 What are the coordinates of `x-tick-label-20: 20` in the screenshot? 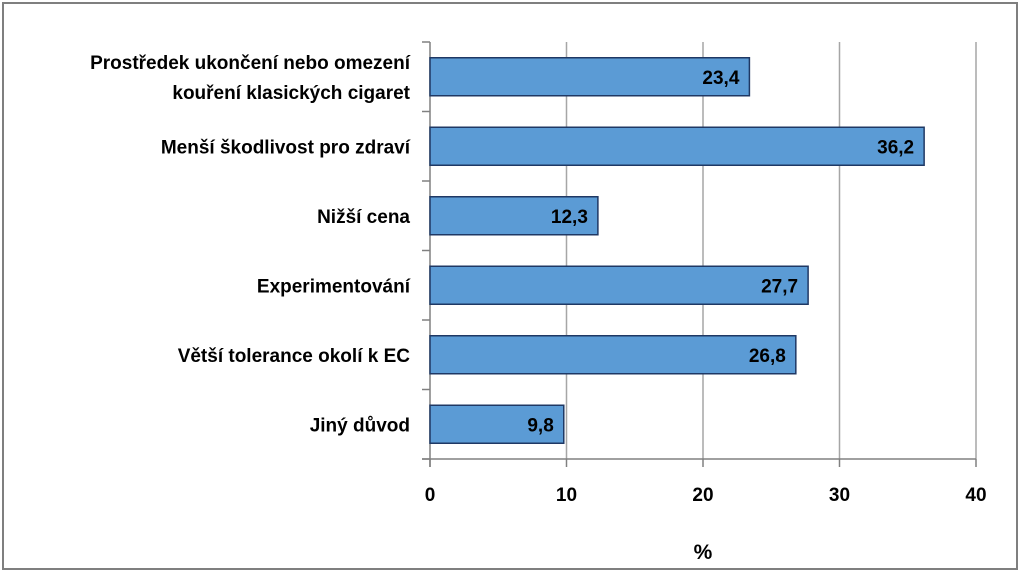 It's located at (702, 495).